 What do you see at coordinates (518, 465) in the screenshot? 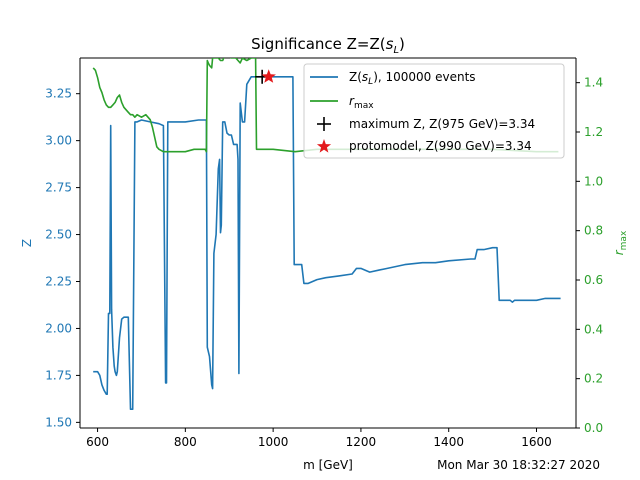
I see `timestamp: Mon Mar 30 18:32:27 2020` at bounding box center [518, 465].